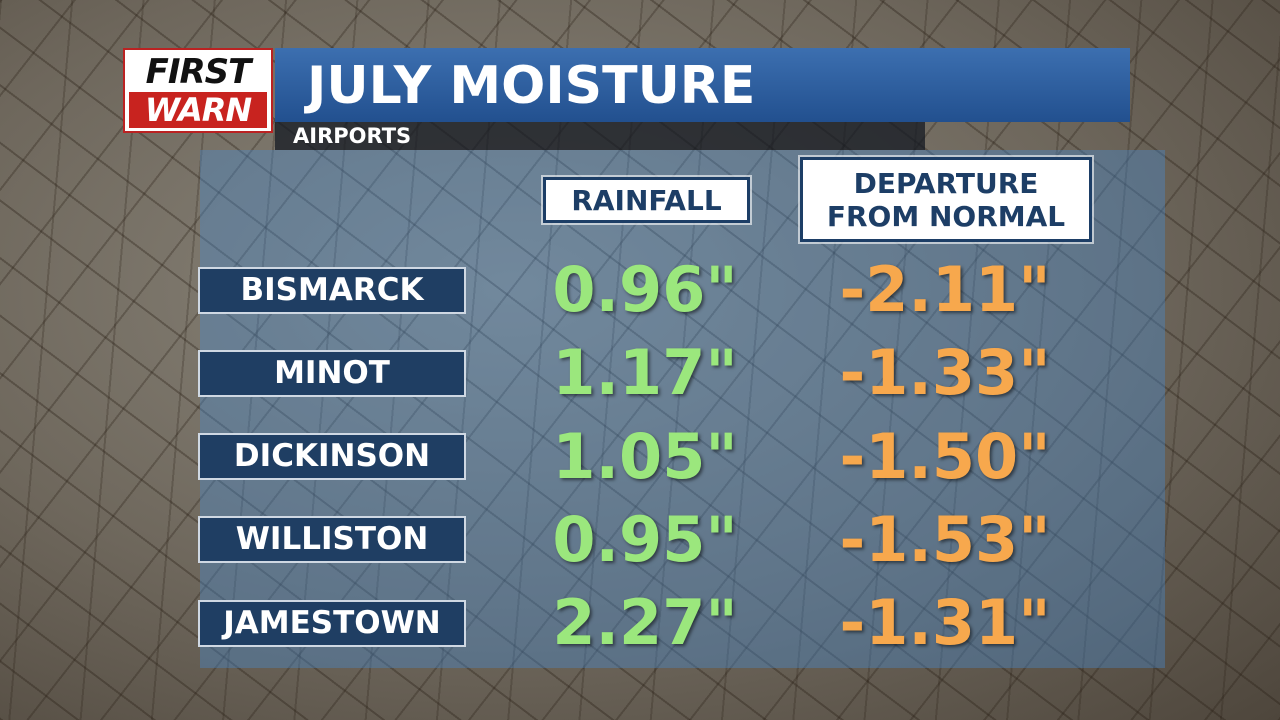 The width and height of the screenshot is (1280, 720). What do you see at coordinates (945, 456) in the screenshot?
I see `departure-value: -1.50"` at bounding box center [945, 456].